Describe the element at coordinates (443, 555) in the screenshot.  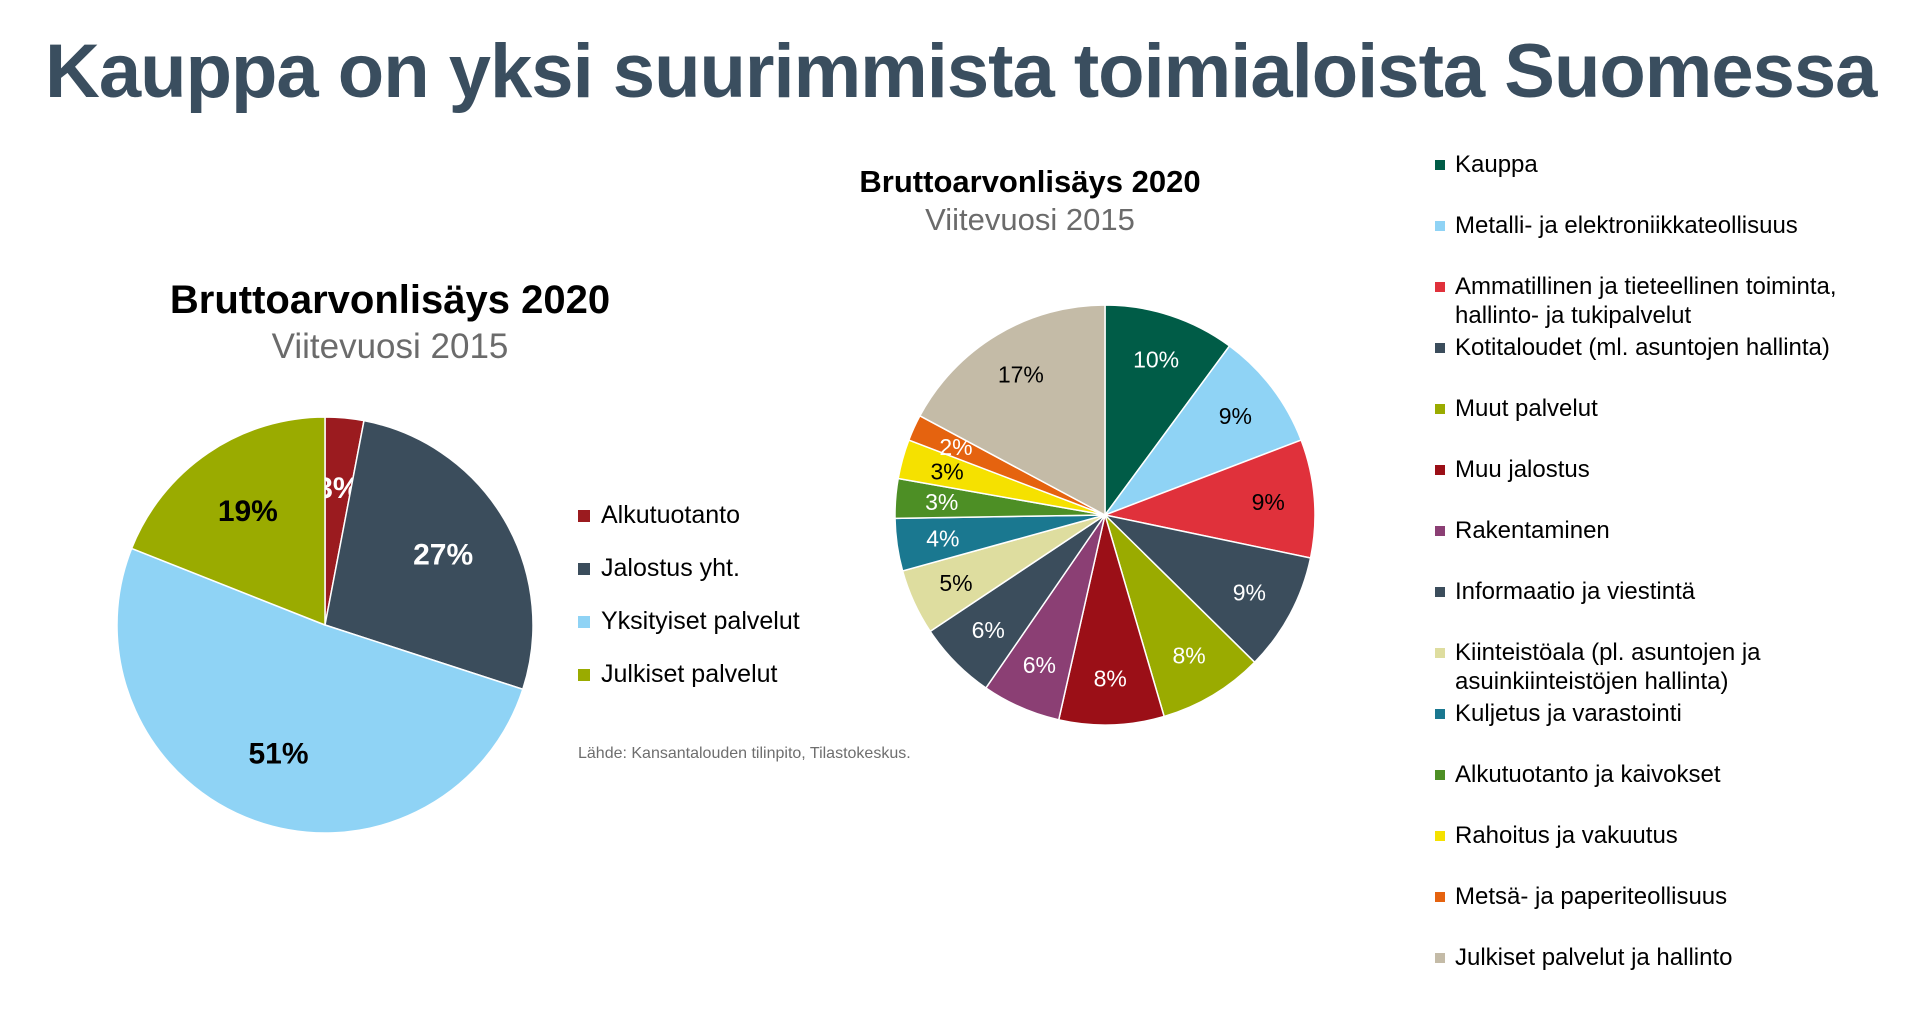
I see `data-label: 27%` at that location.